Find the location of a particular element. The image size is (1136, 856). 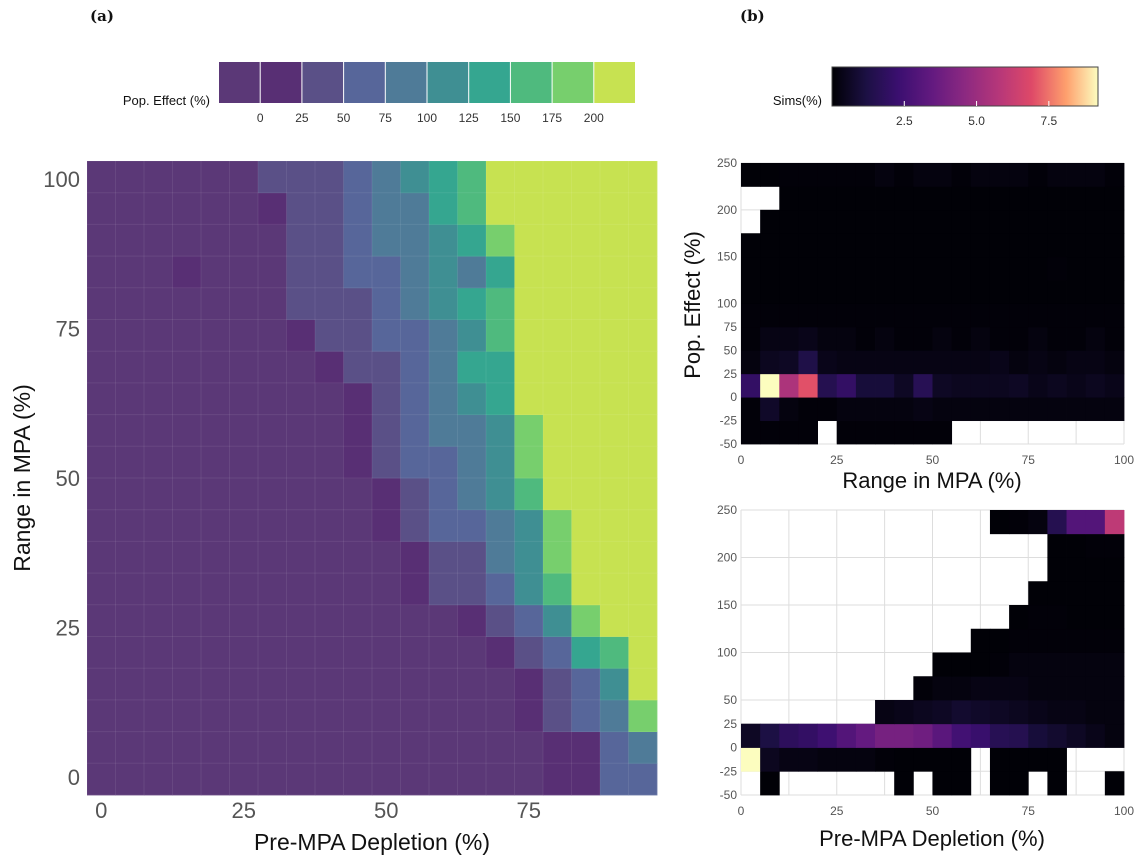

panel-label-b: (b) is located at coordinates (752, 16).